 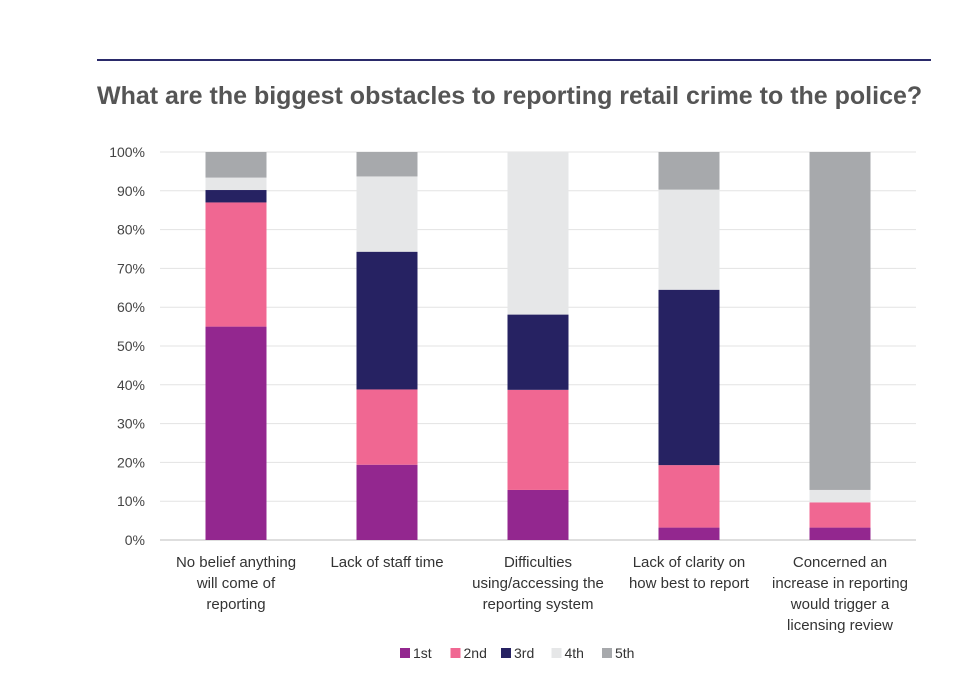 What do you see at coordinates (422, 653) in the screenshot?
I see `legend-label: 1st` at bounding box center [422, 653].